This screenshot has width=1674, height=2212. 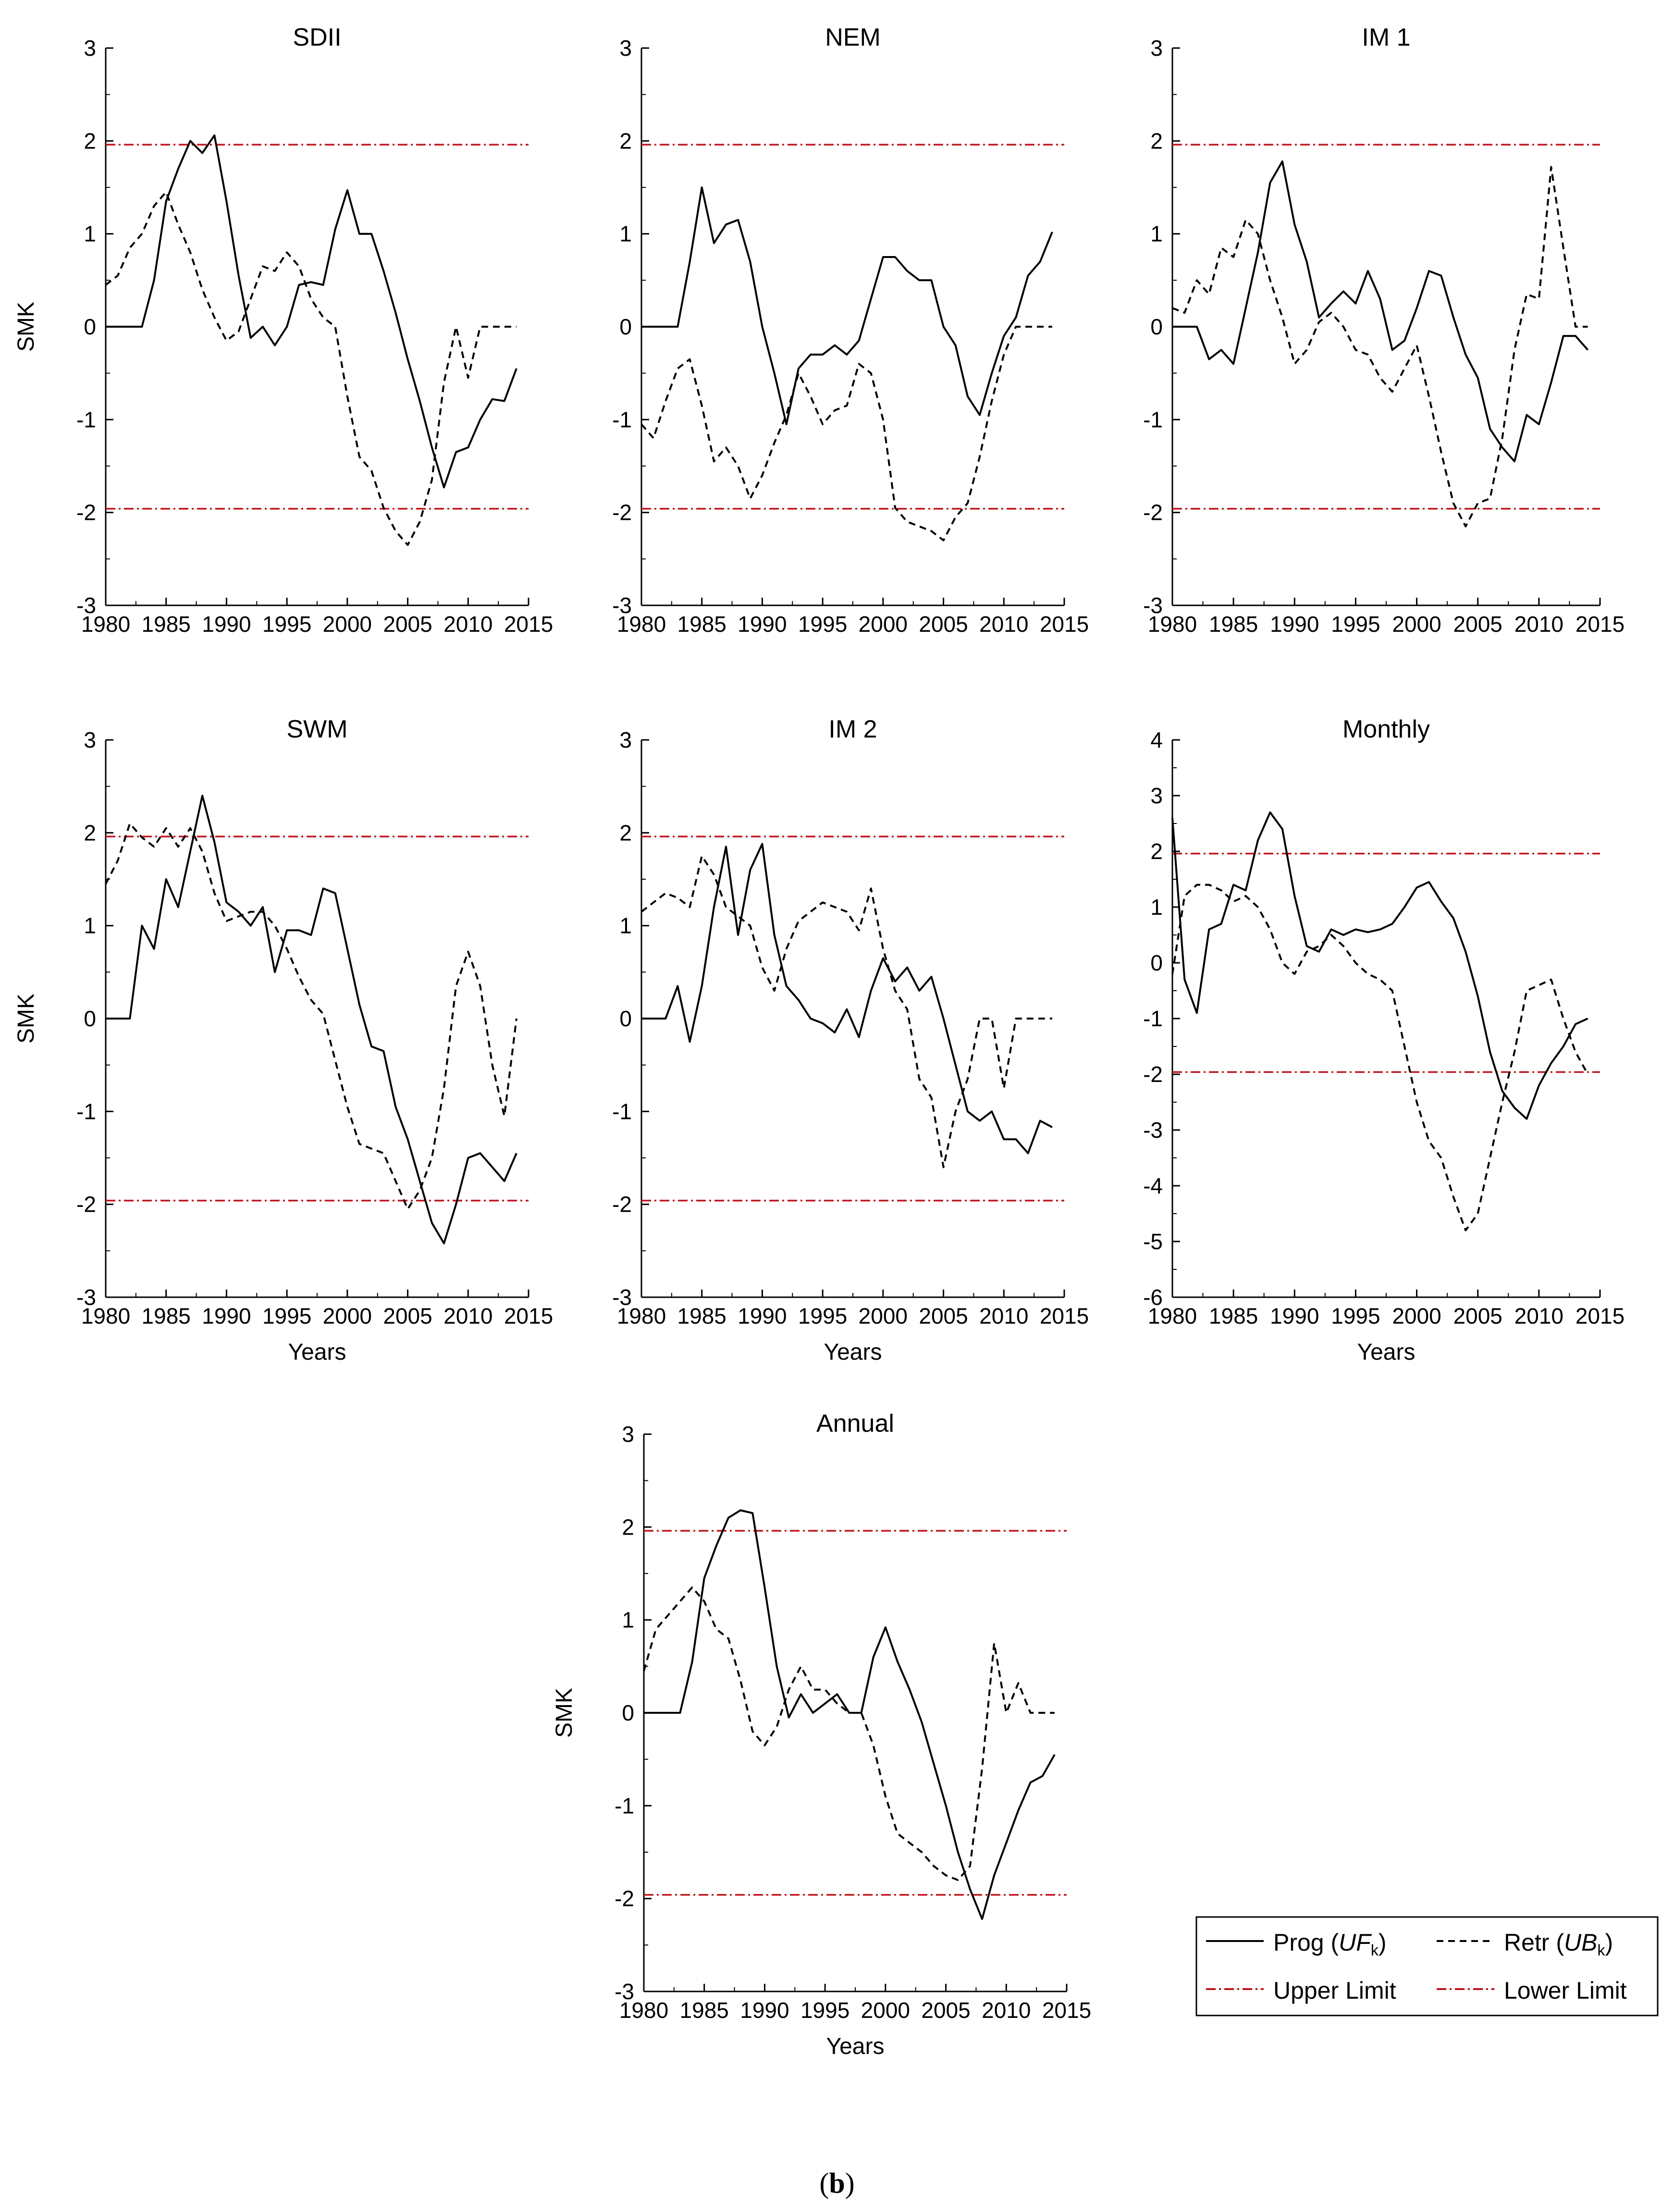 I want to click on annual-x-tick-label: 2000, so click(x=886, y=2010).